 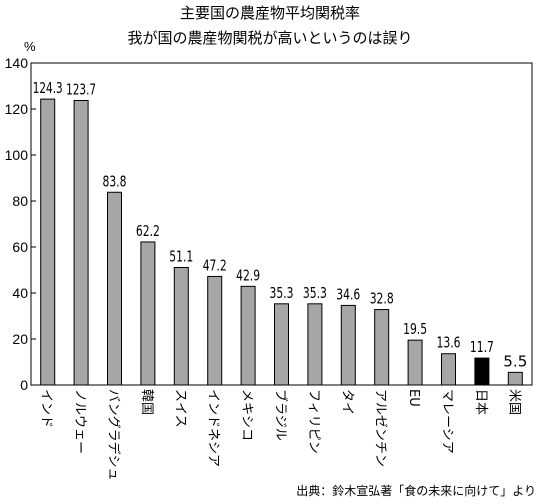 What do you see at coordinates (447, 421) in the screenshot?
I see `category-label: マレーシア` at bounding box center [447, 421].